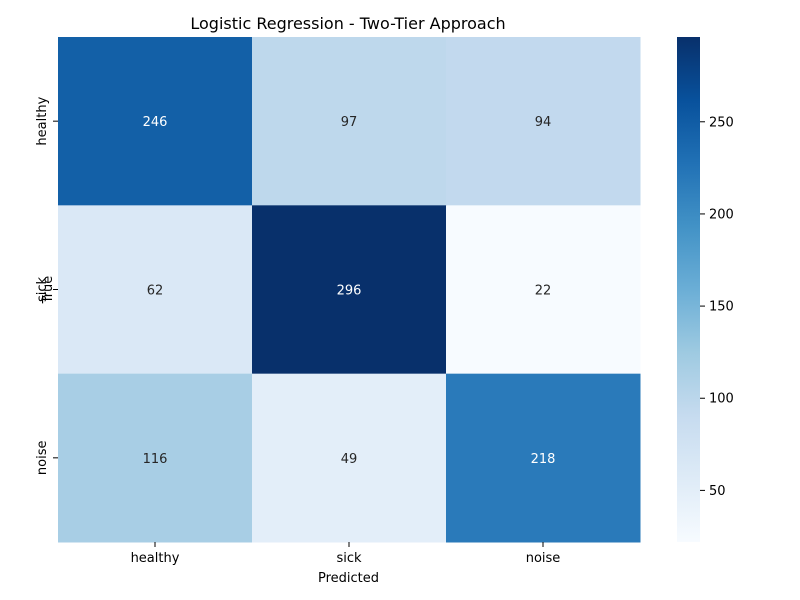  I want to click on y-tick-label: noise, so click(42, 458).